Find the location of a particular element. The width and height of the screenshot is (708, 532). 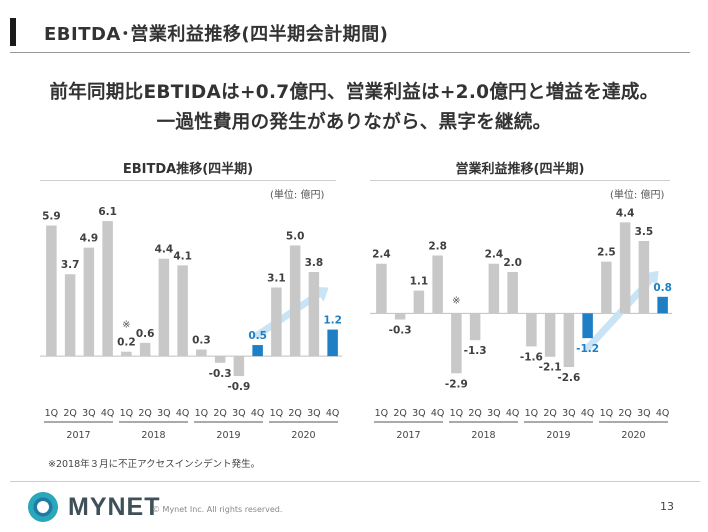

operating-profit-data-label: 2.5 is located at coordinates (606, 253).